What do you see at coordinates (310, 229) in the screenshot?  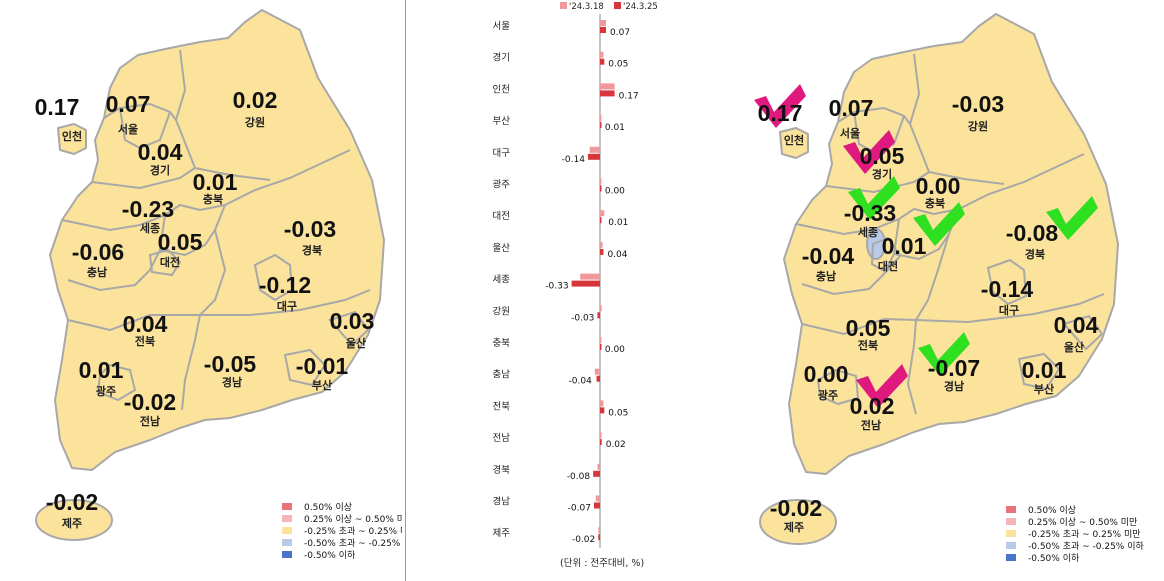 I see `left-region-value-gyeongbuk: -0.03` at bounding box center [310, 229].